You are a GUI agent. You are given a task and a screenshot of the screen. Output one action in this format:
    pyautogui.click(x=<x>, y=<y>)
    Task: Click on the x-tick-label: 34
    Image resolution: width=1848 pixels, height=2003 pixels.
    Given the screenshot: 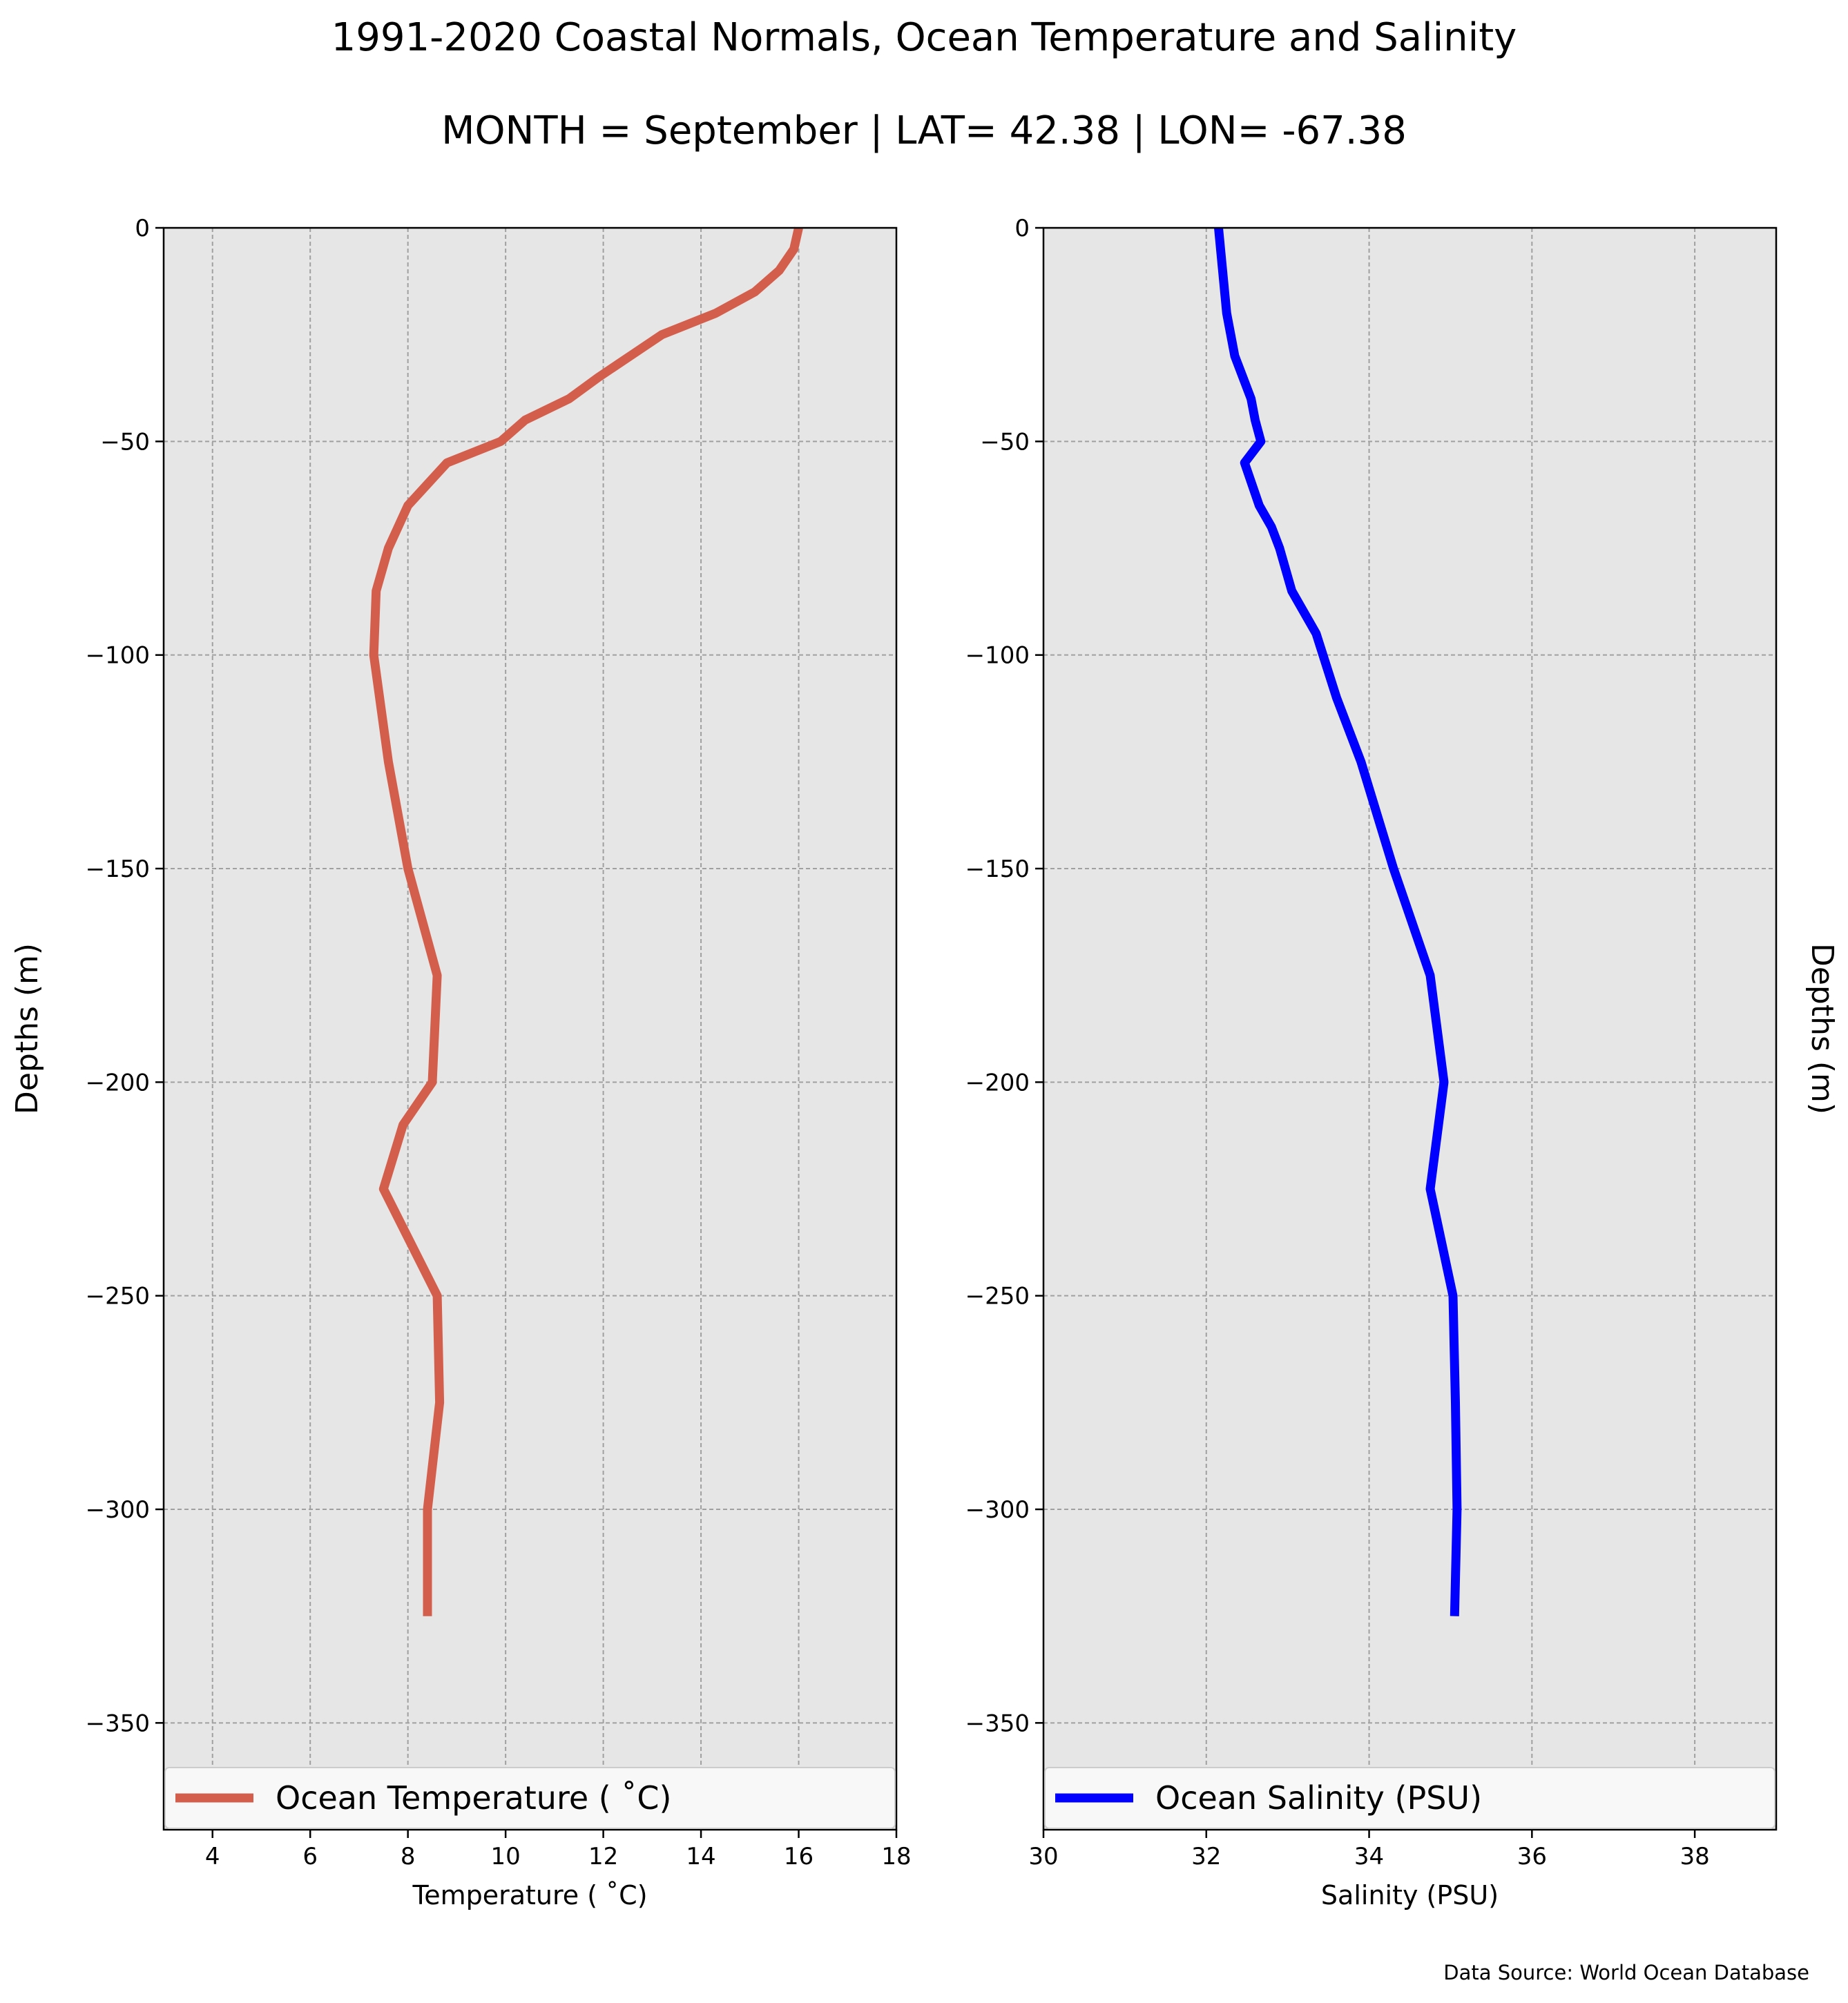 What is the action you would take?
    pyautogui.click(x=1369, y=1856)
    